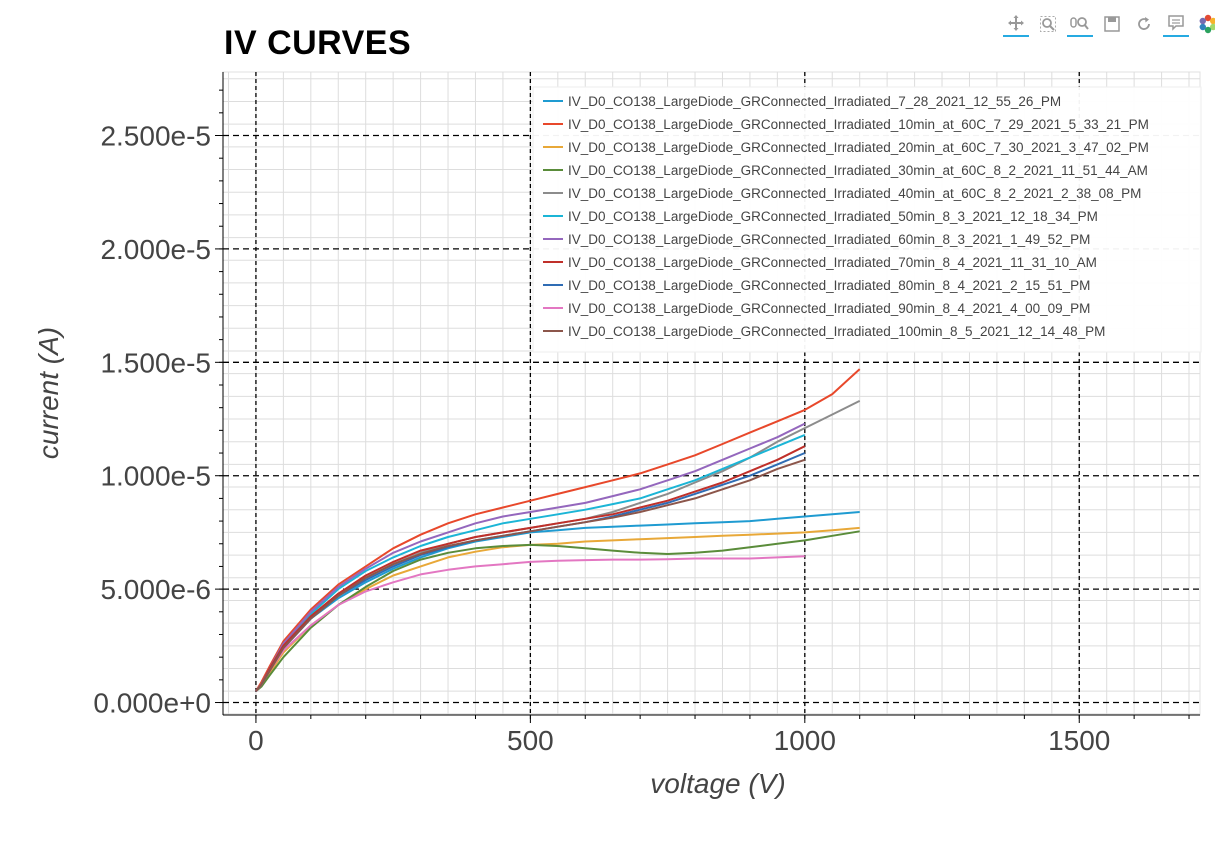 This screenshot has width=1215, height=847. I want to click on x-tick-label: 1500, so click(1079, 740).